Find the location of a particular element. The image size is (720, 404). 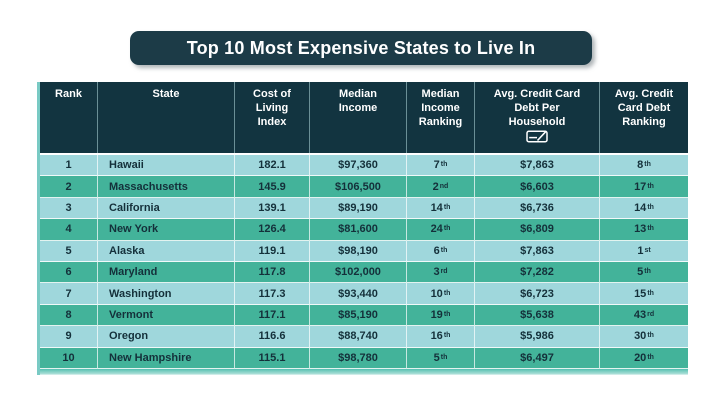

column-header-rank: Rank is located at coordinates (69, 117).